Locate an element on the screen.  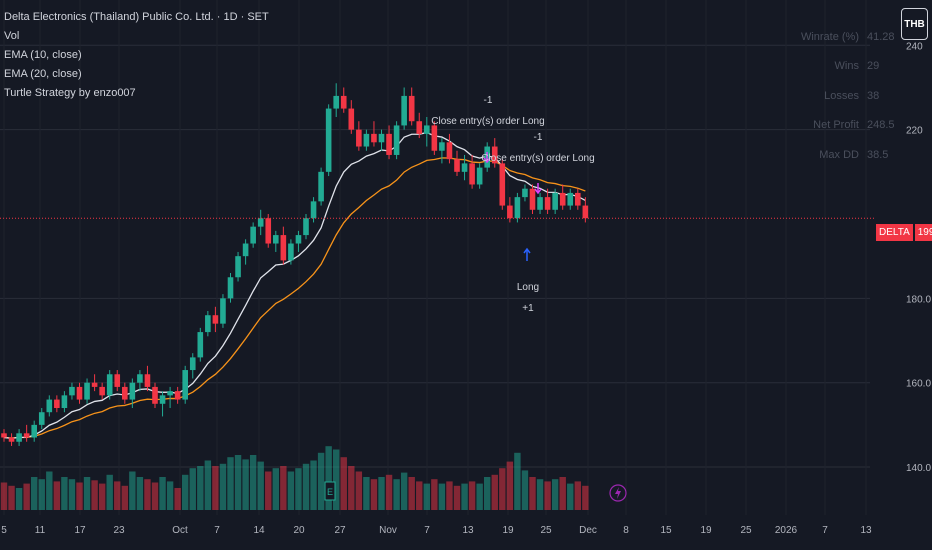
trade-label: Close entry(s) order Long is located at coordinates (537, 158).